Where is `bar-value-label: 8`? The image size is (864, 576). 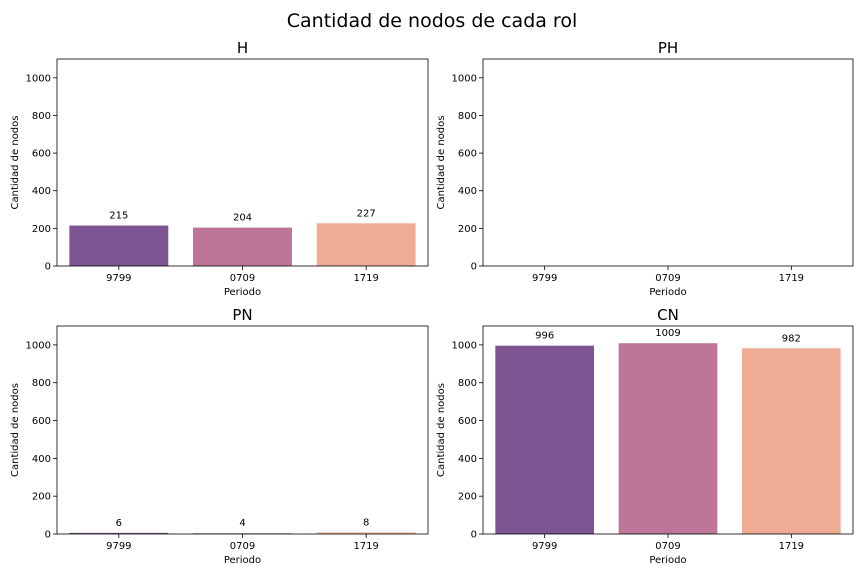
bar-value-label: 8 is located at coordinates (366, 522).